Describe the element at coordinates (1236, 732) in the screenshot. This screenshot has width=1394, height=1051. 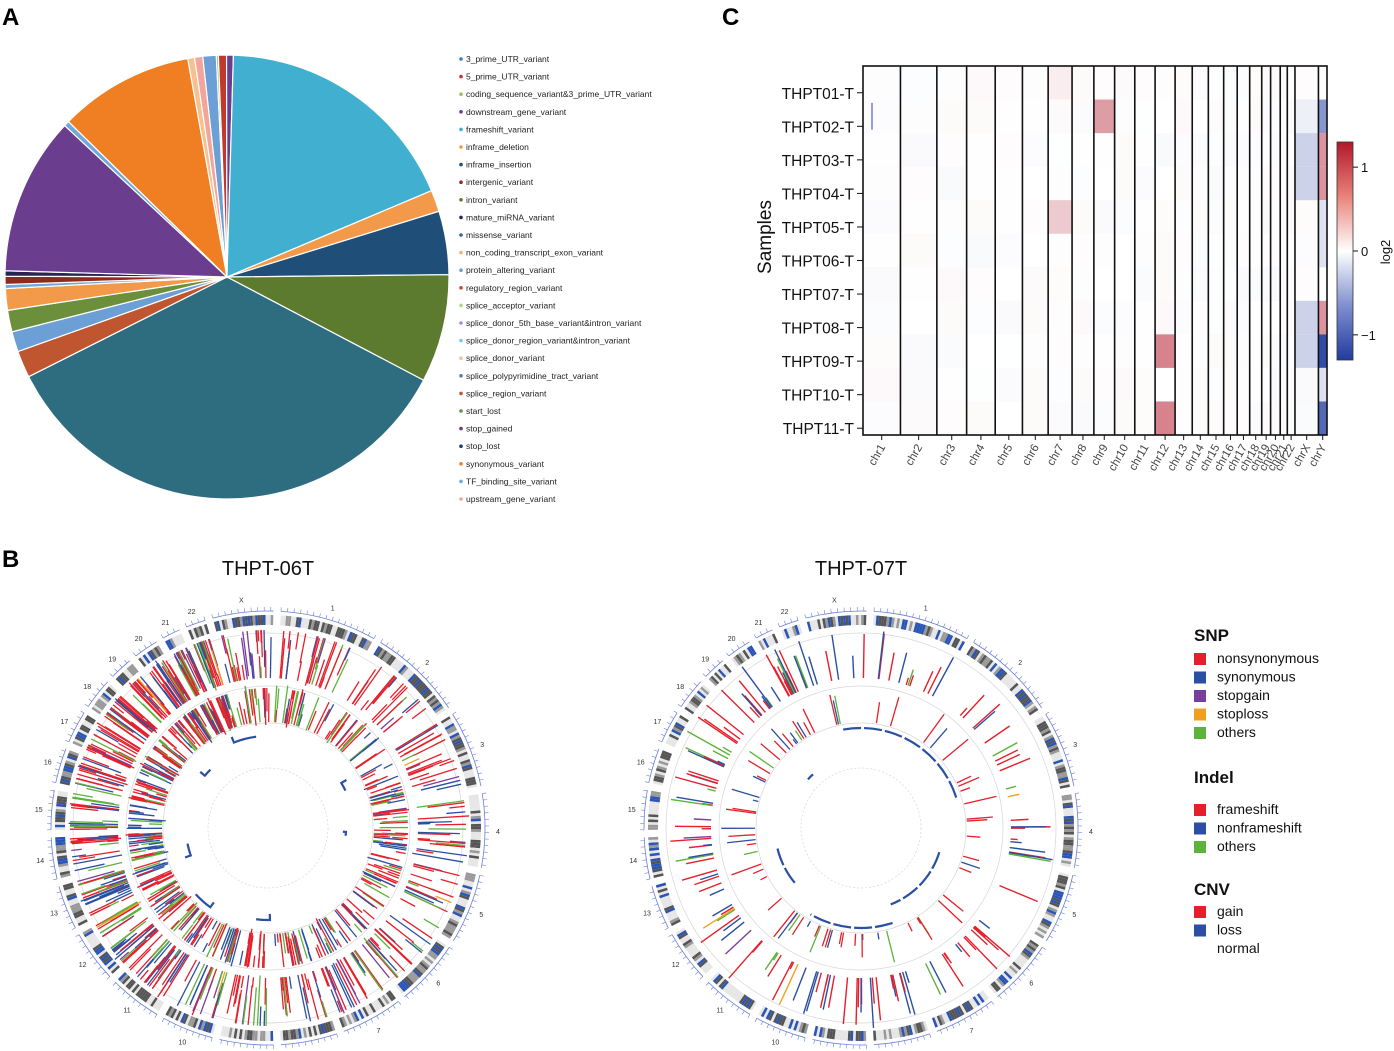
I see `legend-label-others: others` at that location.